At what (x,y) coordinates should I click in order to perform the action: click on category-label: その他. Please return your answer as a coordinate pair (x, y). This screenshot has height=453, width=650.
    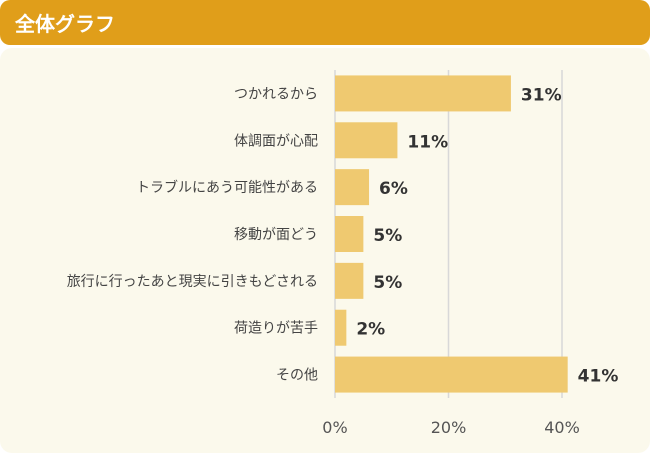
    Looking at the image, I should click on (297, 376).